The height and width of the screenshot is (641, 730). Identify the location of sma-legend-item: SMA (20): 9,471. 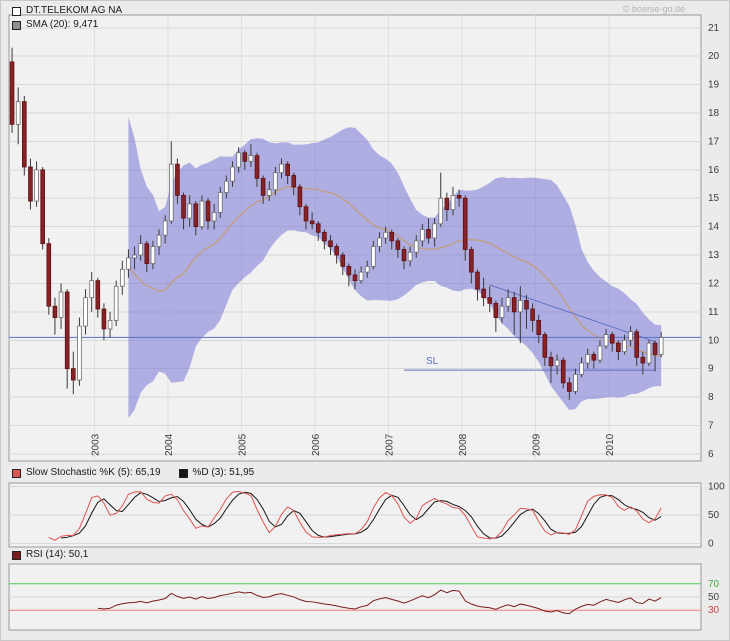
(67, 25).